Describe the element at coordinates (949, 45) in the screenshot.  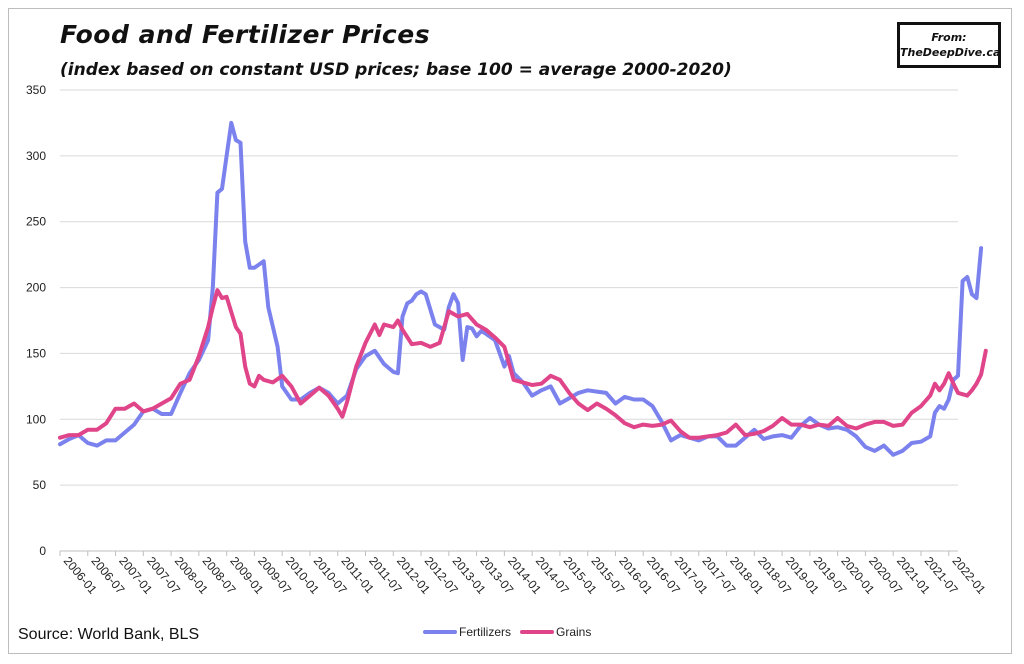
I see `source-badge: From: TheDeepDive.ca` at that location.